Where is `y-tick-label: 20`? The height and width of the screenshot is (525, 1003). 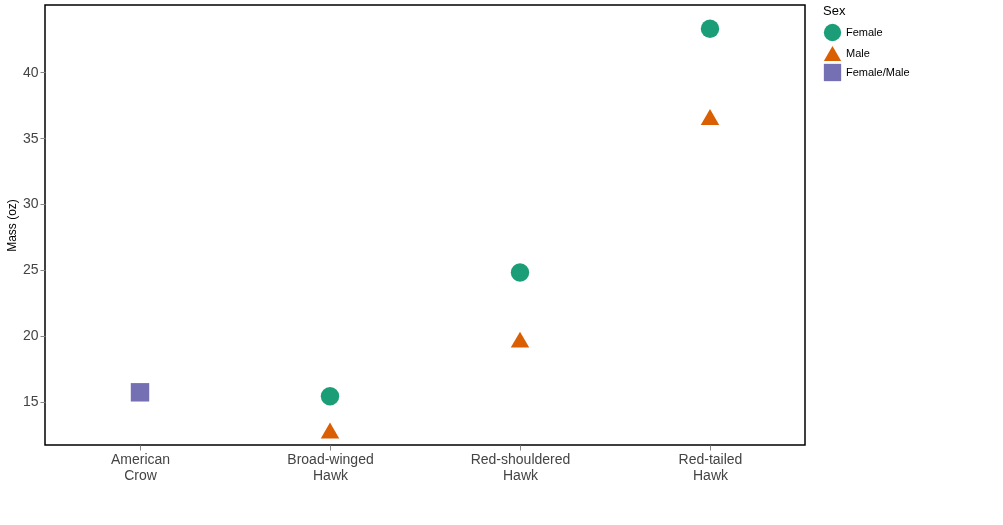
y-tick-label: 20 is located at coordinates (30, 335).